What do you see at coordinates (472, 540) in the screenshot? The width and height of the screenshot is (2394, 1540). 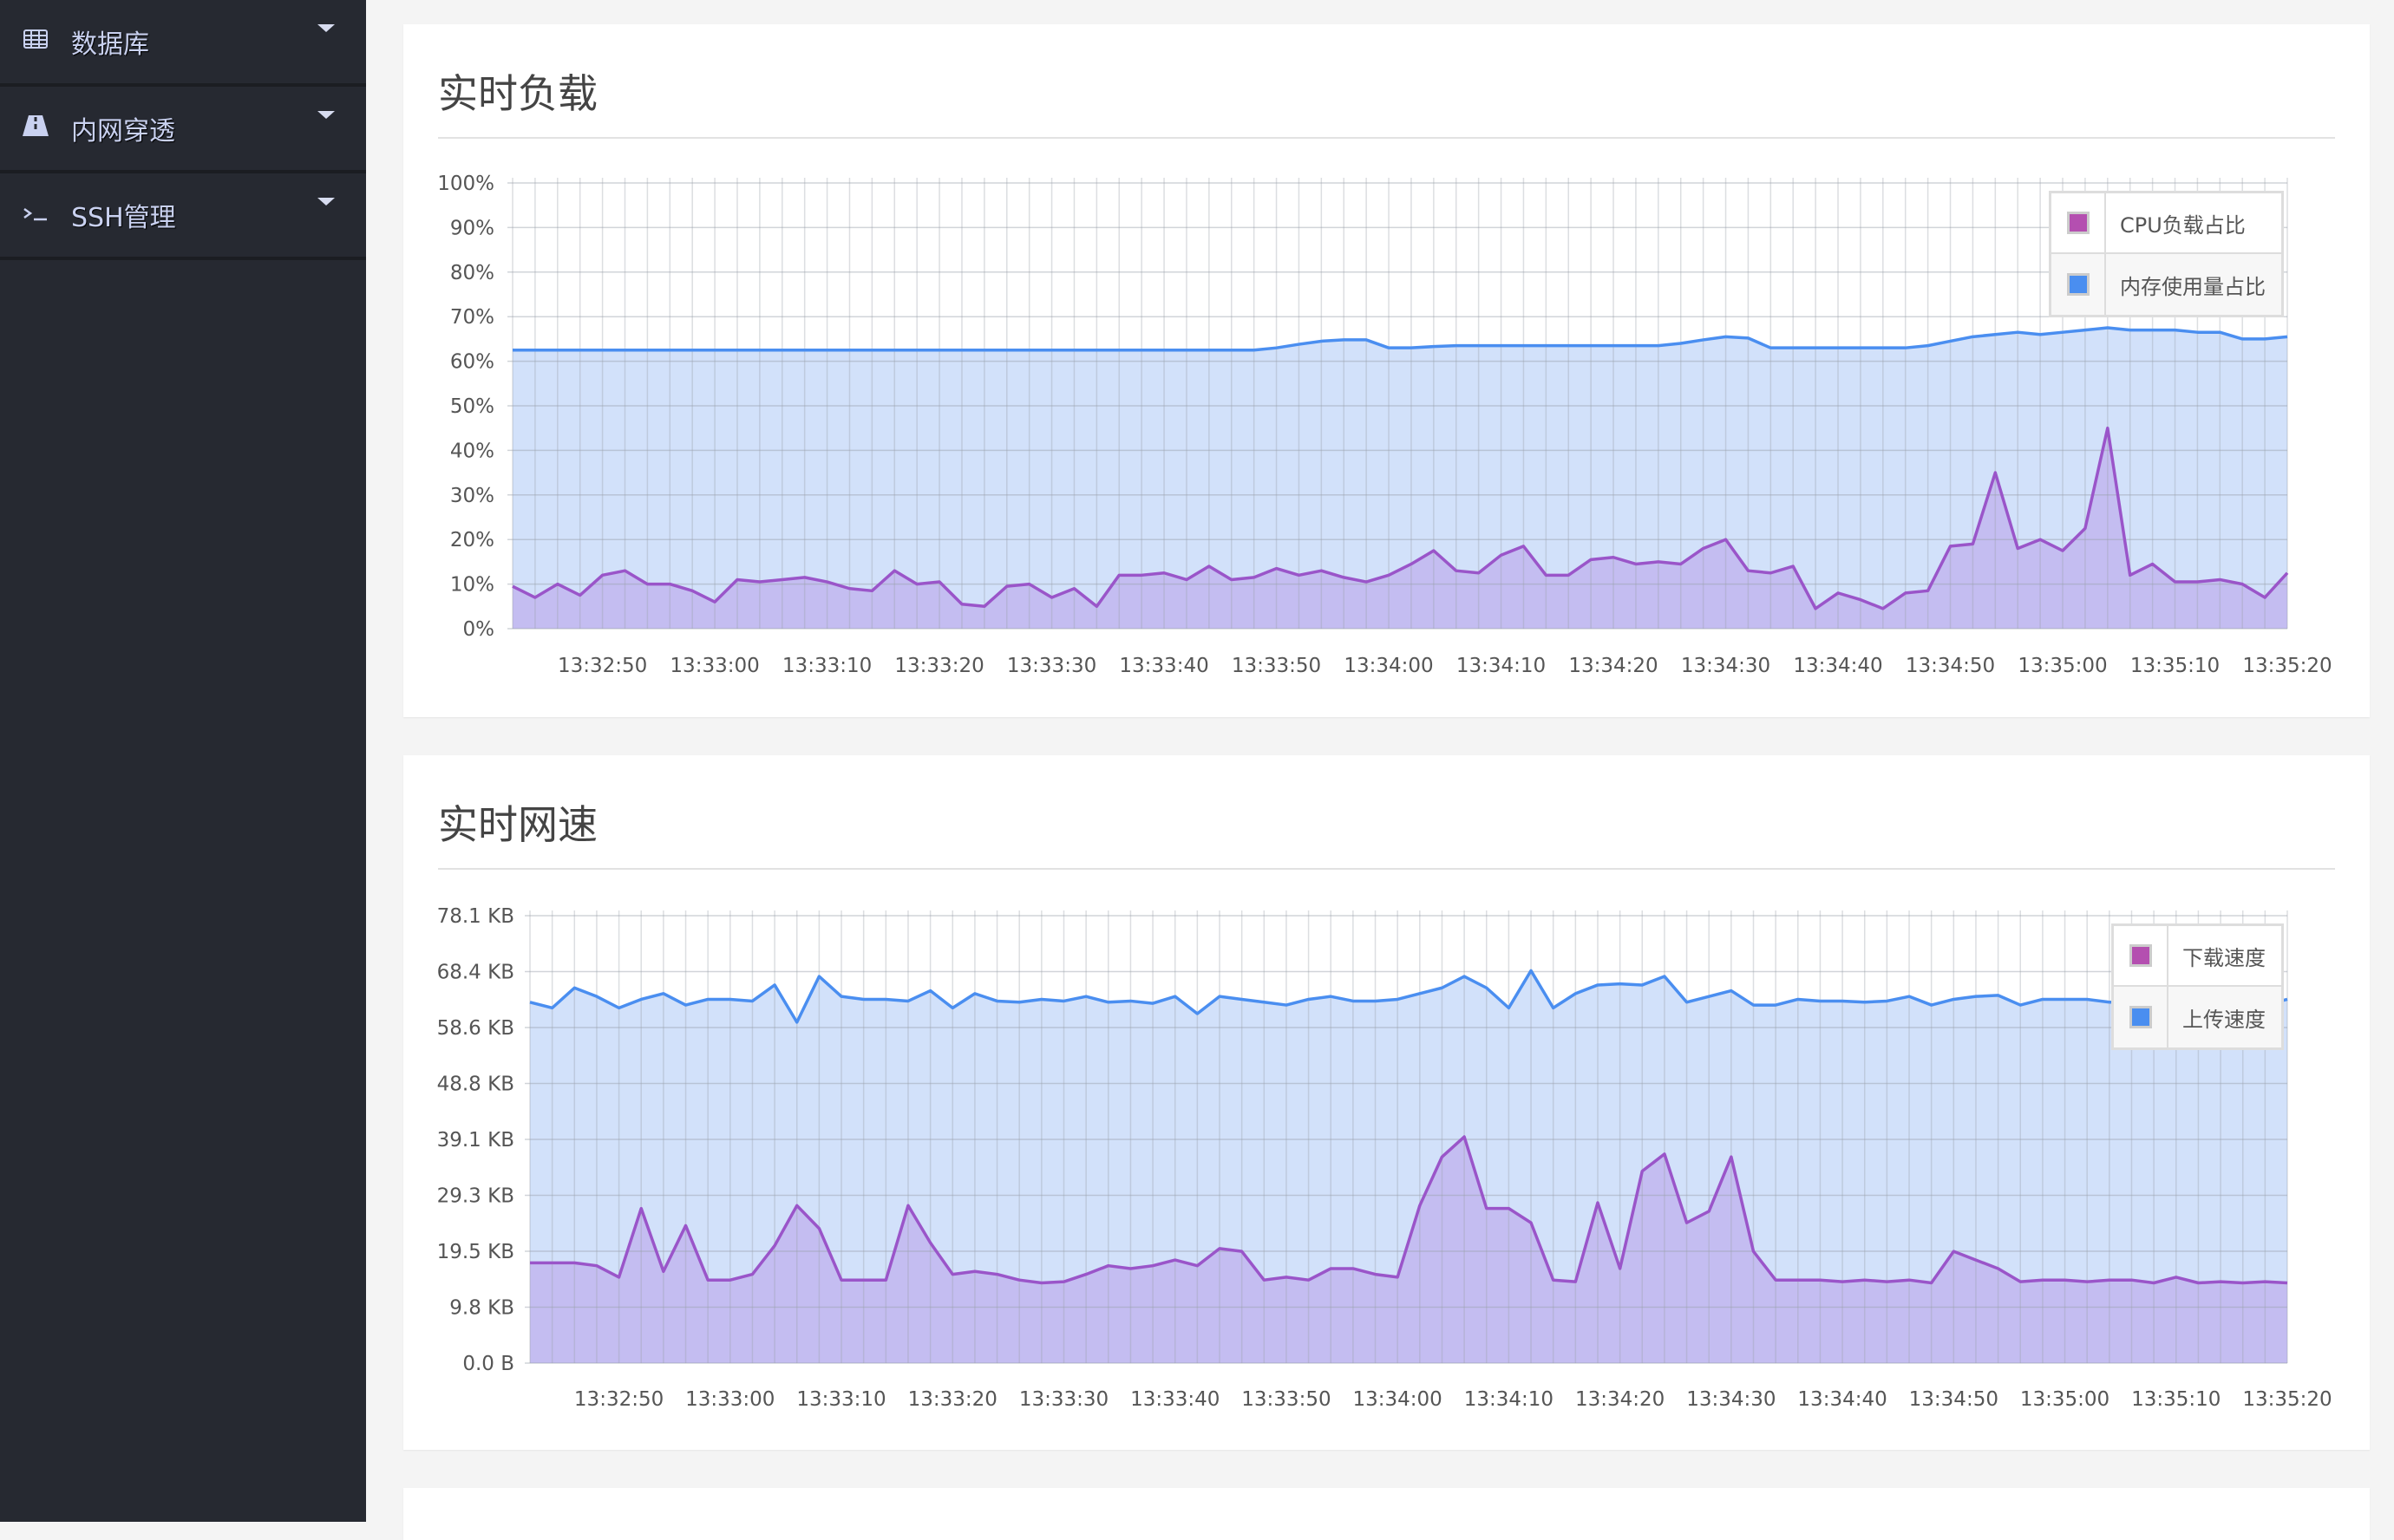 I see `y-tick-label: 20%` at bounding box center [472, 540].